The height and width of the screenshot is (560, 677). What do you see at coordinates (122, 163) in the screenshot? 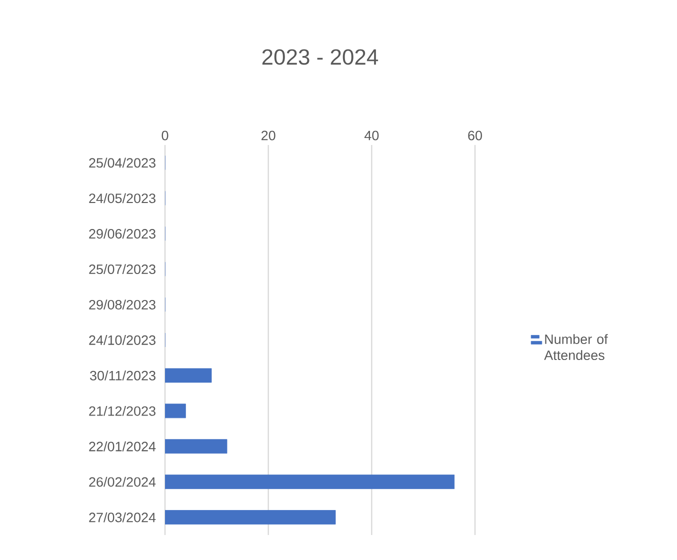
I see `y-tick-label: 25/04/2023` at bounding box center [122, 163].